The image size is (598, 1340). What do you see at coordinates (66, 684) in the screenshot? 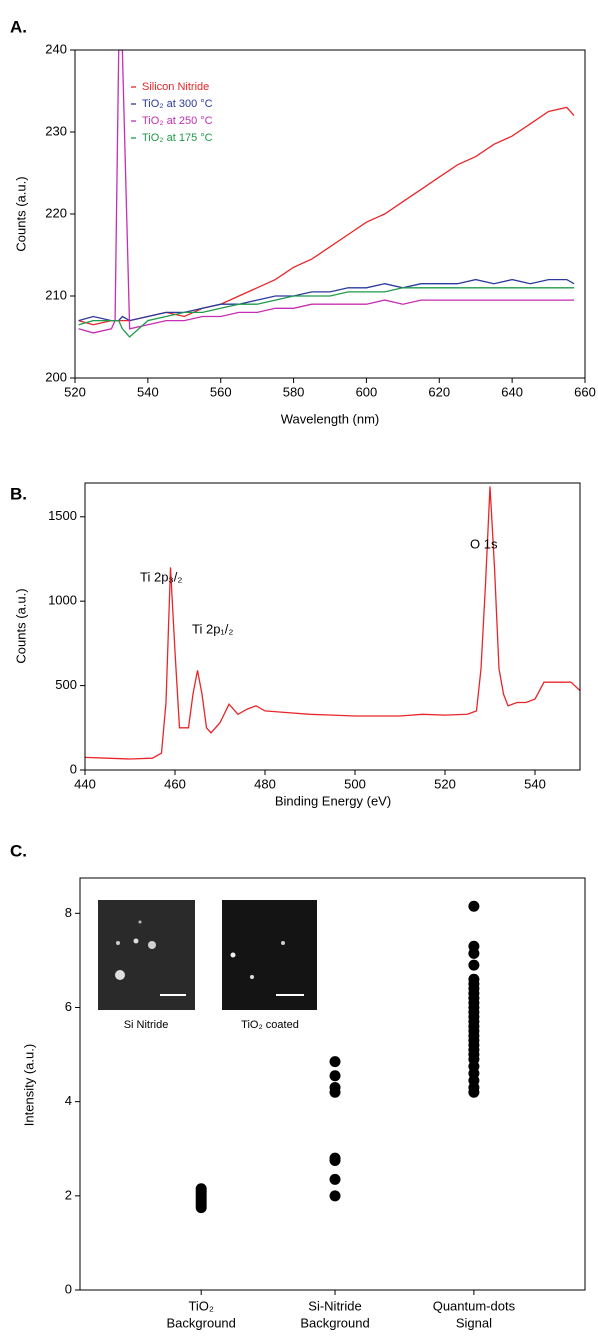
I see `y-tick-label: 500` at bounding box center [66, 684].